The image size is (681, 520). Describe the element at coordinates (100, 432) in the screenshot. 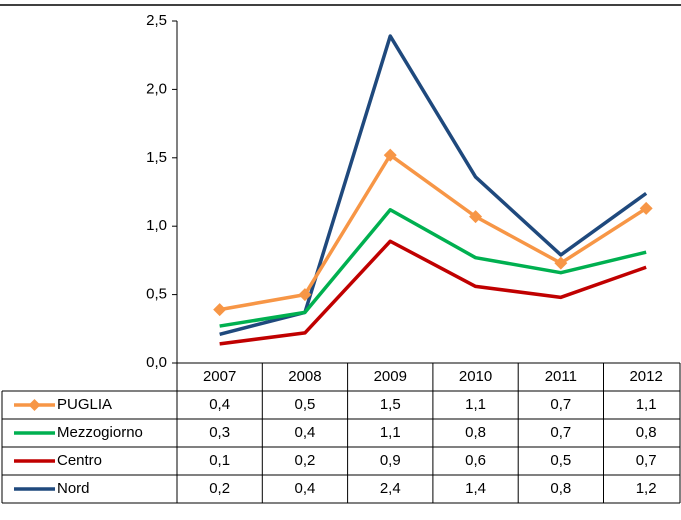

I see `legend-label: Mezzogiorno` at that location.